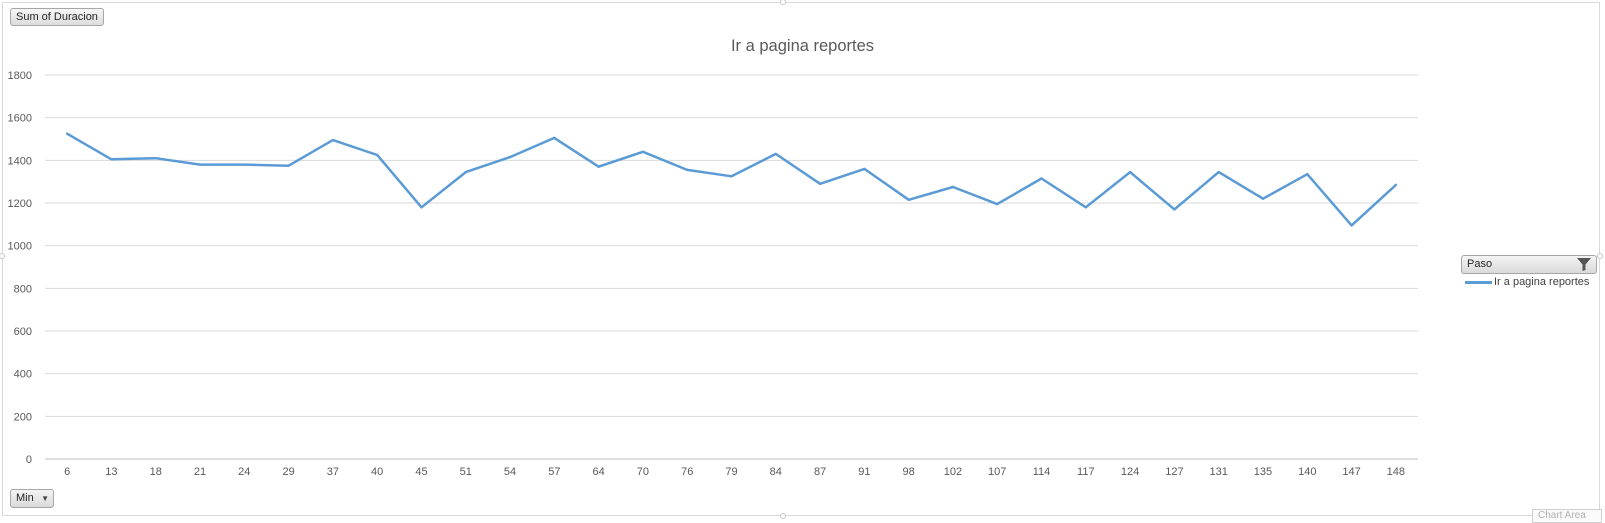  What do you see at coordinates (333, 472) in the screenshot?
I see `x-tick-label: 37` at bounding box center [333, 472].